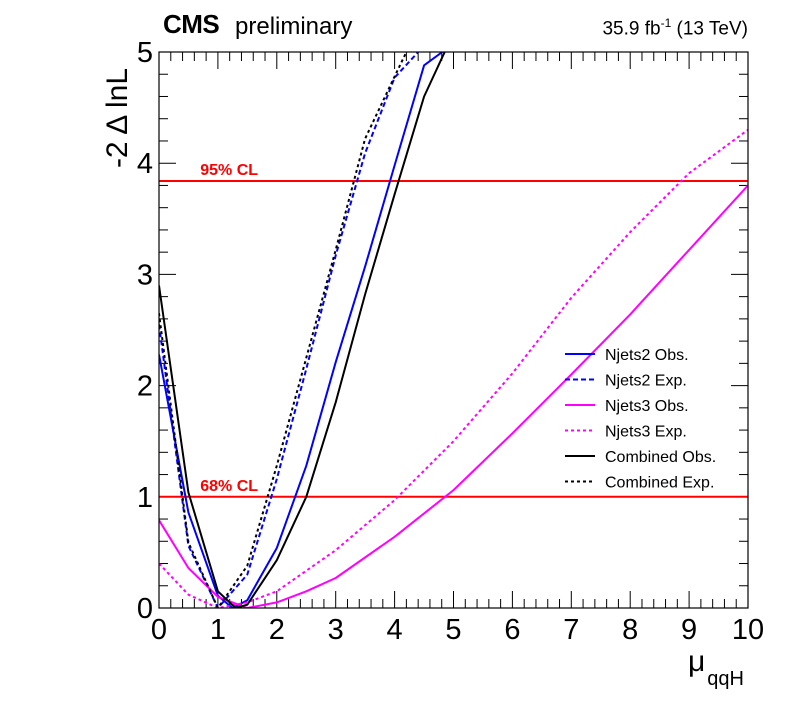 This screenshot has height=721, width=796. What do you see at coordinates (145, 498) in the screenshot?
I see `y-tick-label: 1` at bounding box center [145, 498].